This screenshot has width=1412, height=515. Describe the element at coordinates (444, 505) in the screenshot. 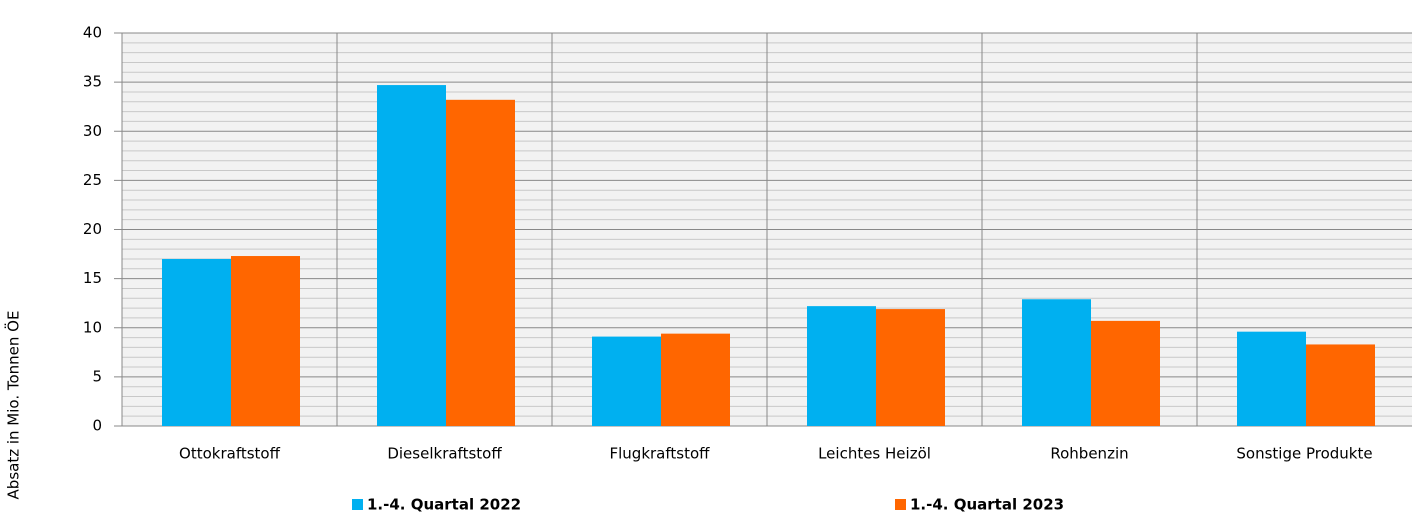

I see `legend-label: 1.-4. Quartal 2022` at that location.